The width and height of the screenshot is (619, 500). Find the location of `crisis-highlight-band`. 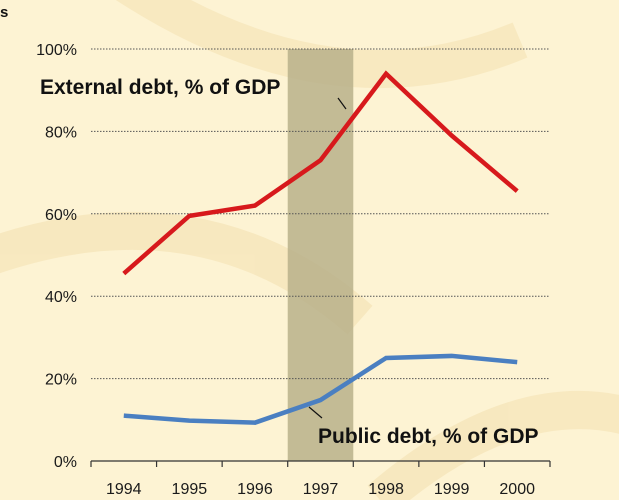

crisis-highlight-band is located at coordinates (320, 255).